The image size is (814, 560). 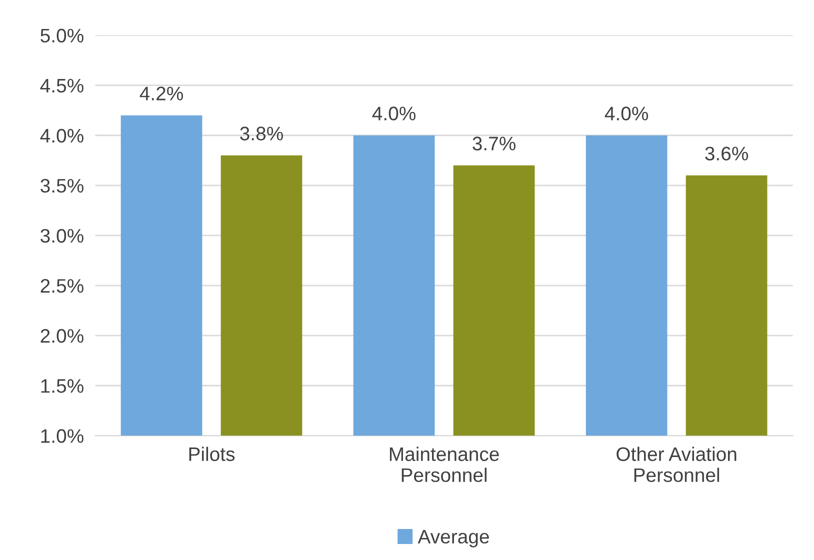 I want to click on x-tick-label: Pilots, so click(x=212, y=454).